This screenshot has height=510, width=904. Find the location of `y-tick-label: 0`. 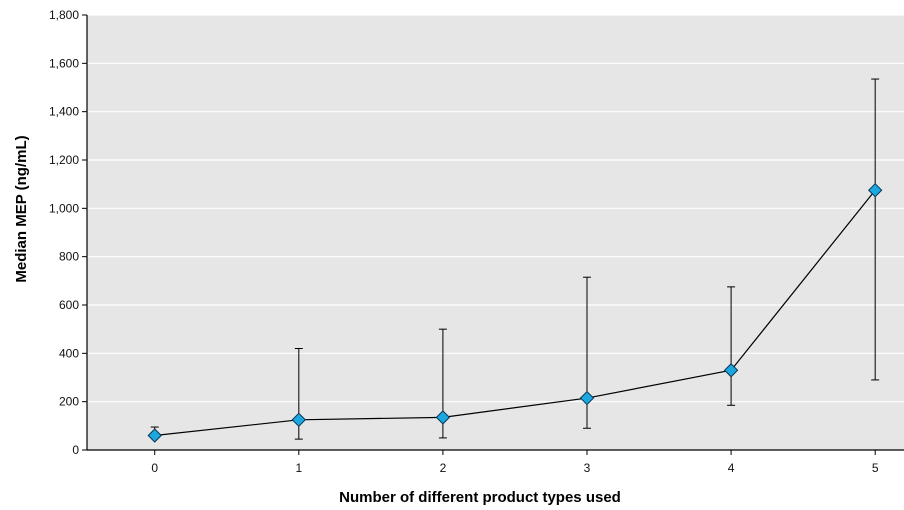

y-tick-label: 0 is located at coordinates (75, 450).